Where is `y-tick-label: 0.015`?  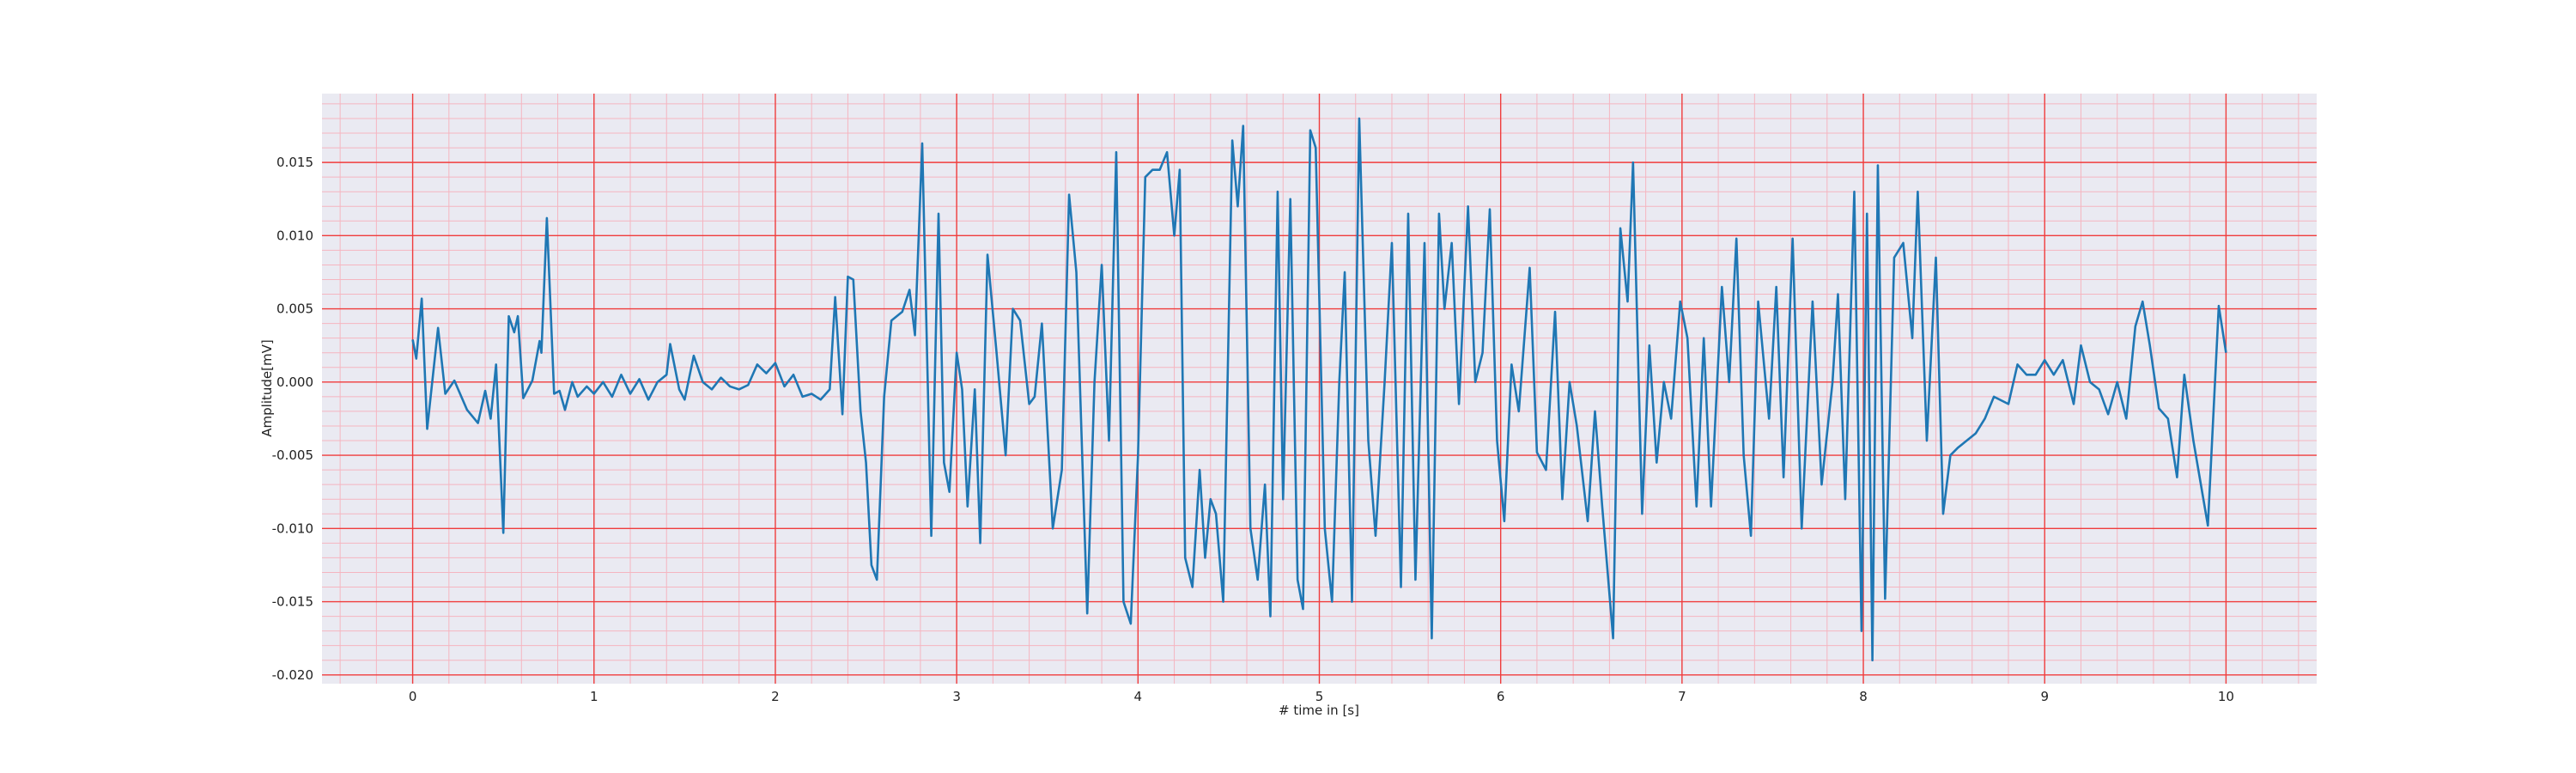
y-tick-label: 0.015 is located at coordinates (294, 162).